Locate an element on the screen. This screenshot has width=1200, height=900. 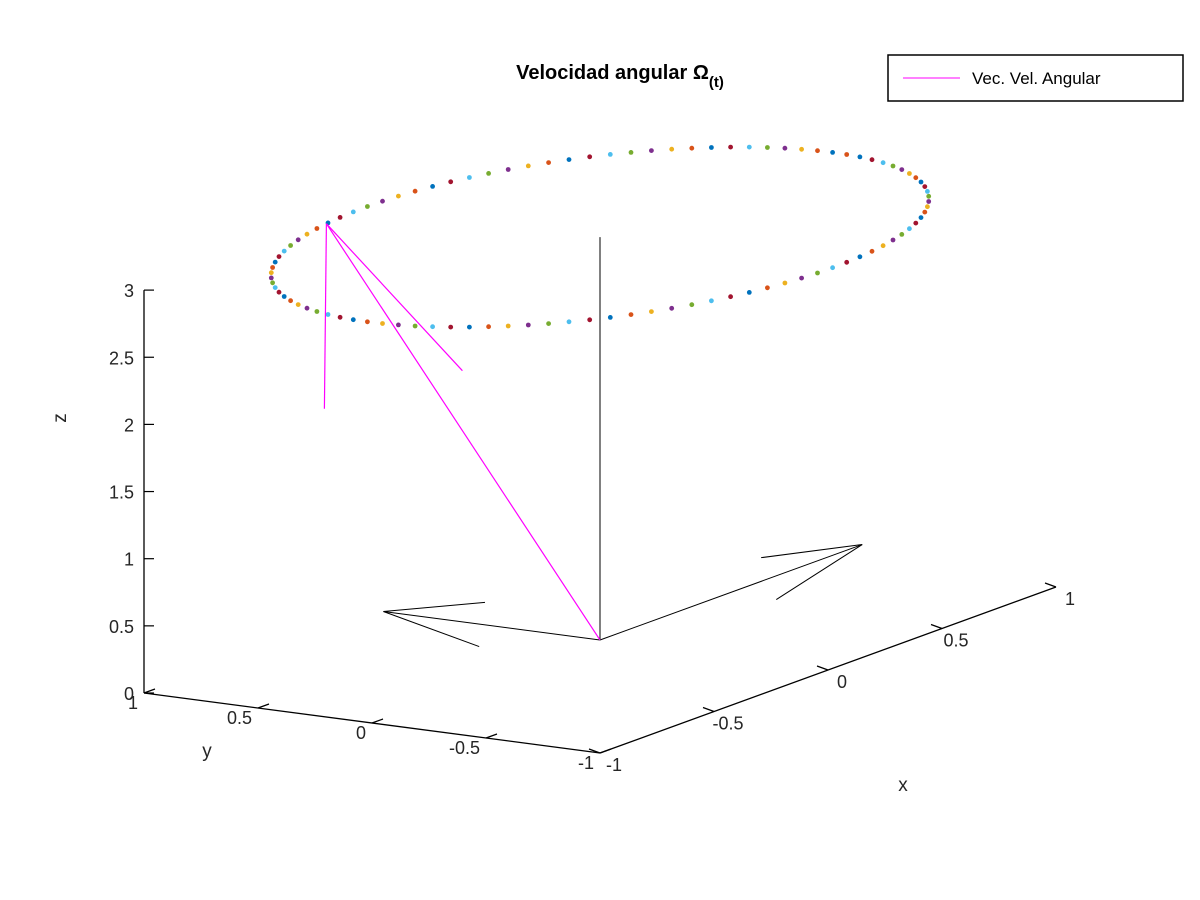
angular-velocity-arrowhead is located at coordinates (325, 316).